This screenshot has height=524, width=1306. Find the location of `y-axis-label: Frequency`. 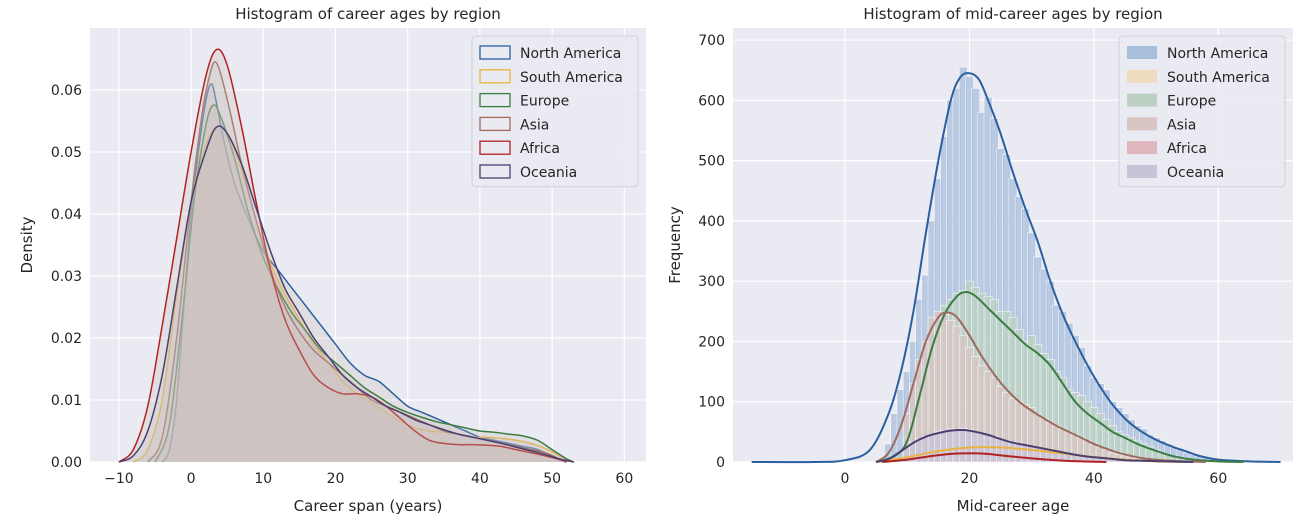

y-axis-label: Frequency is located at coordinates (675, 245).